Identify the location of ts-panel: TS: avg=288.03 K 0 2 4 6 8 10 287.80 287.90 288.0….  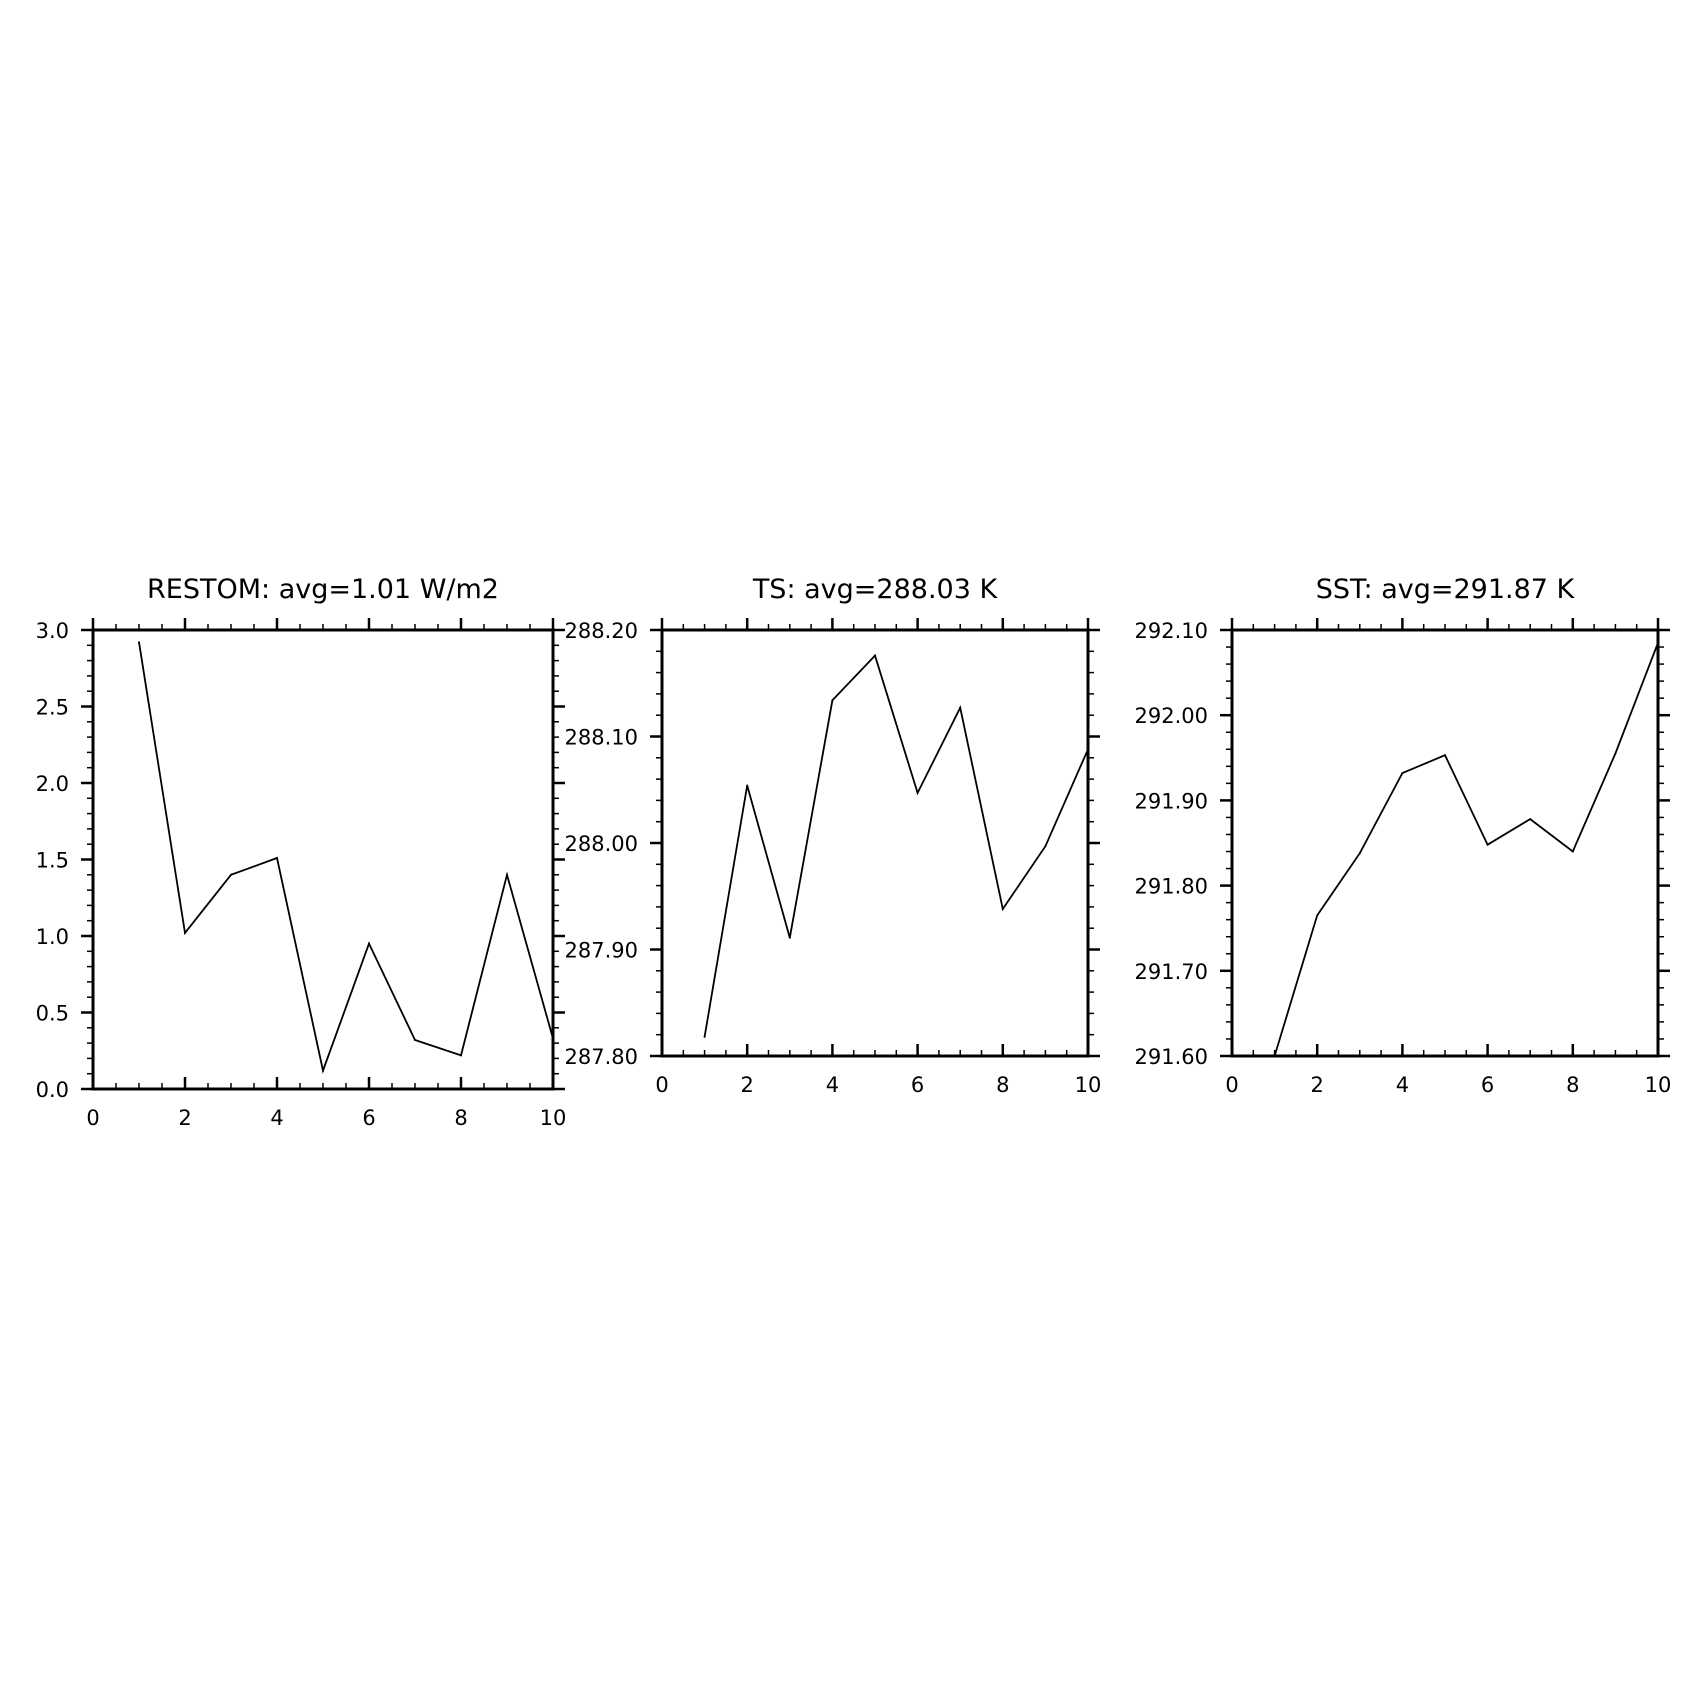
(833, 835).